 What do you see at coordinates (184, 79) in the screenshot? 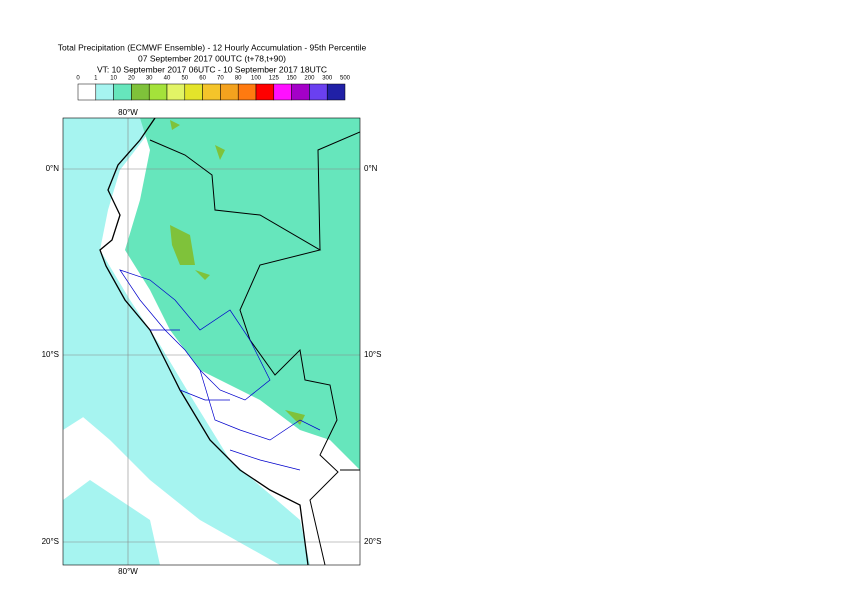
I see `legend-label: 50` at bounding box center [184, 79].